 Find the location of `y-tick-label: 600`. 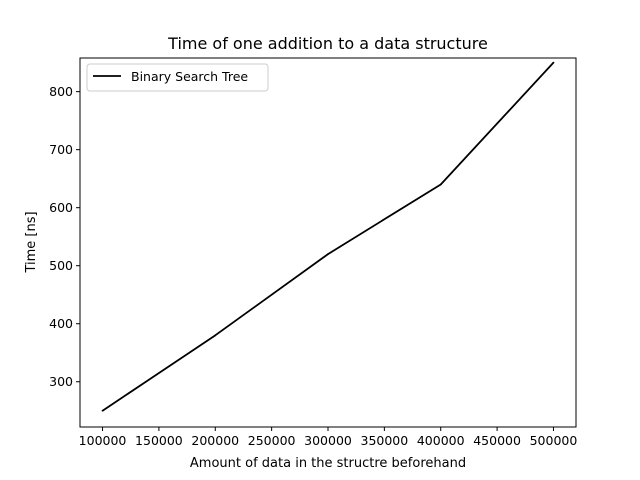

y-tick-label: 600 is located at coordinates (61, 207).